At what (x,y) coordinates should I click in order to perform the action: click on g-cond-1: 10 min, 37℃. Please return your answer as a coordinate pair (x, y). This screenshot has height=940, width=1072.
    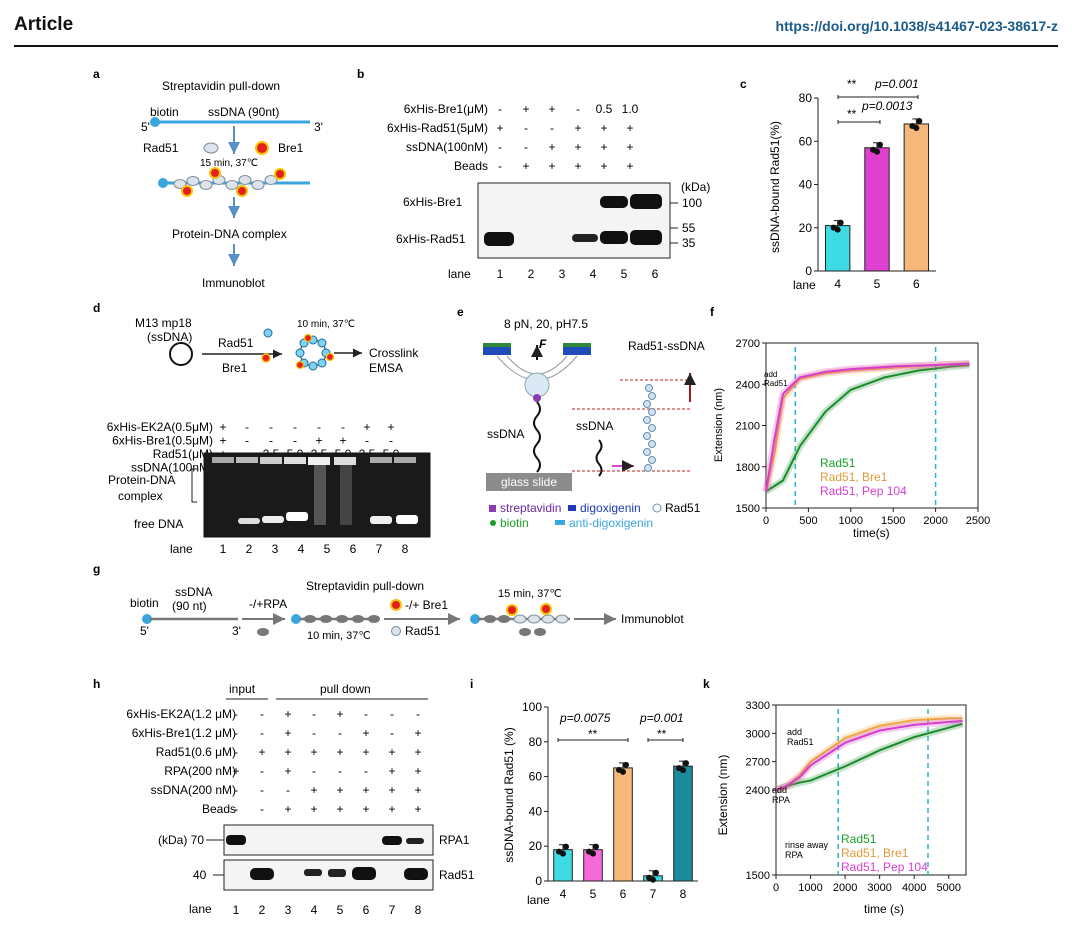
    Looking at the image, I should click on (339, 636).